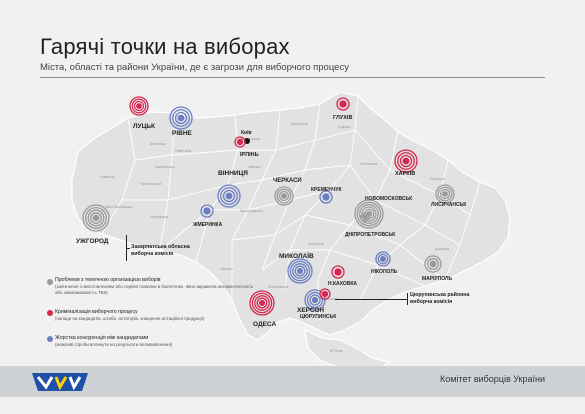 Image resolution: width=585 pixels, height=414 pixels. I want to click on marker-label-rivne: РІВНЕ, so click(182, 133).